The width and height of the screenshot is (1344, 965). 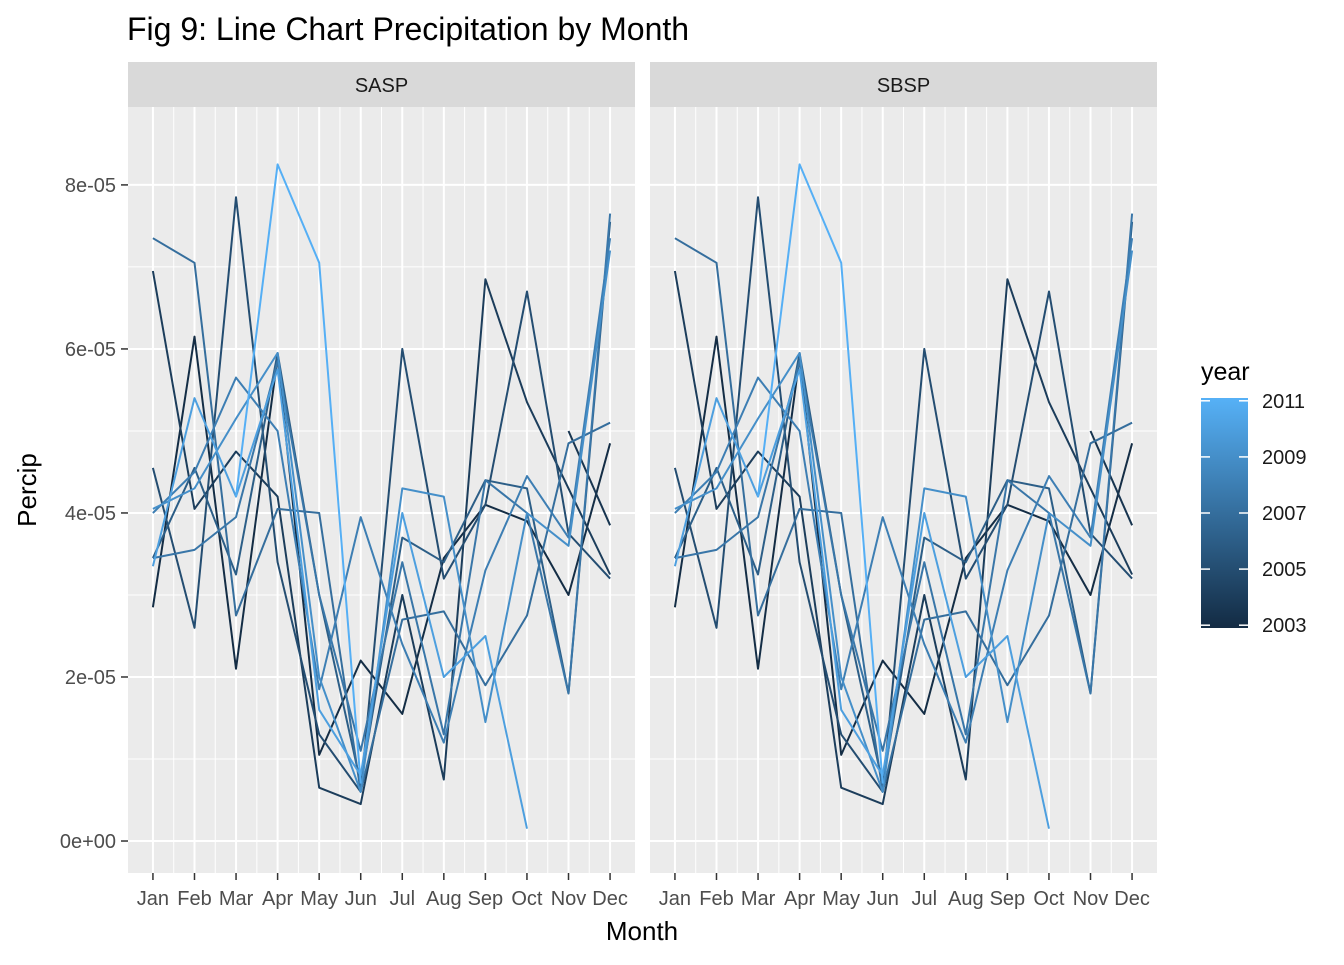 What do you see at coordinates (1225, 372) in the screenshot?
I see `legend-title: year` at bounding box center [1225, 372].